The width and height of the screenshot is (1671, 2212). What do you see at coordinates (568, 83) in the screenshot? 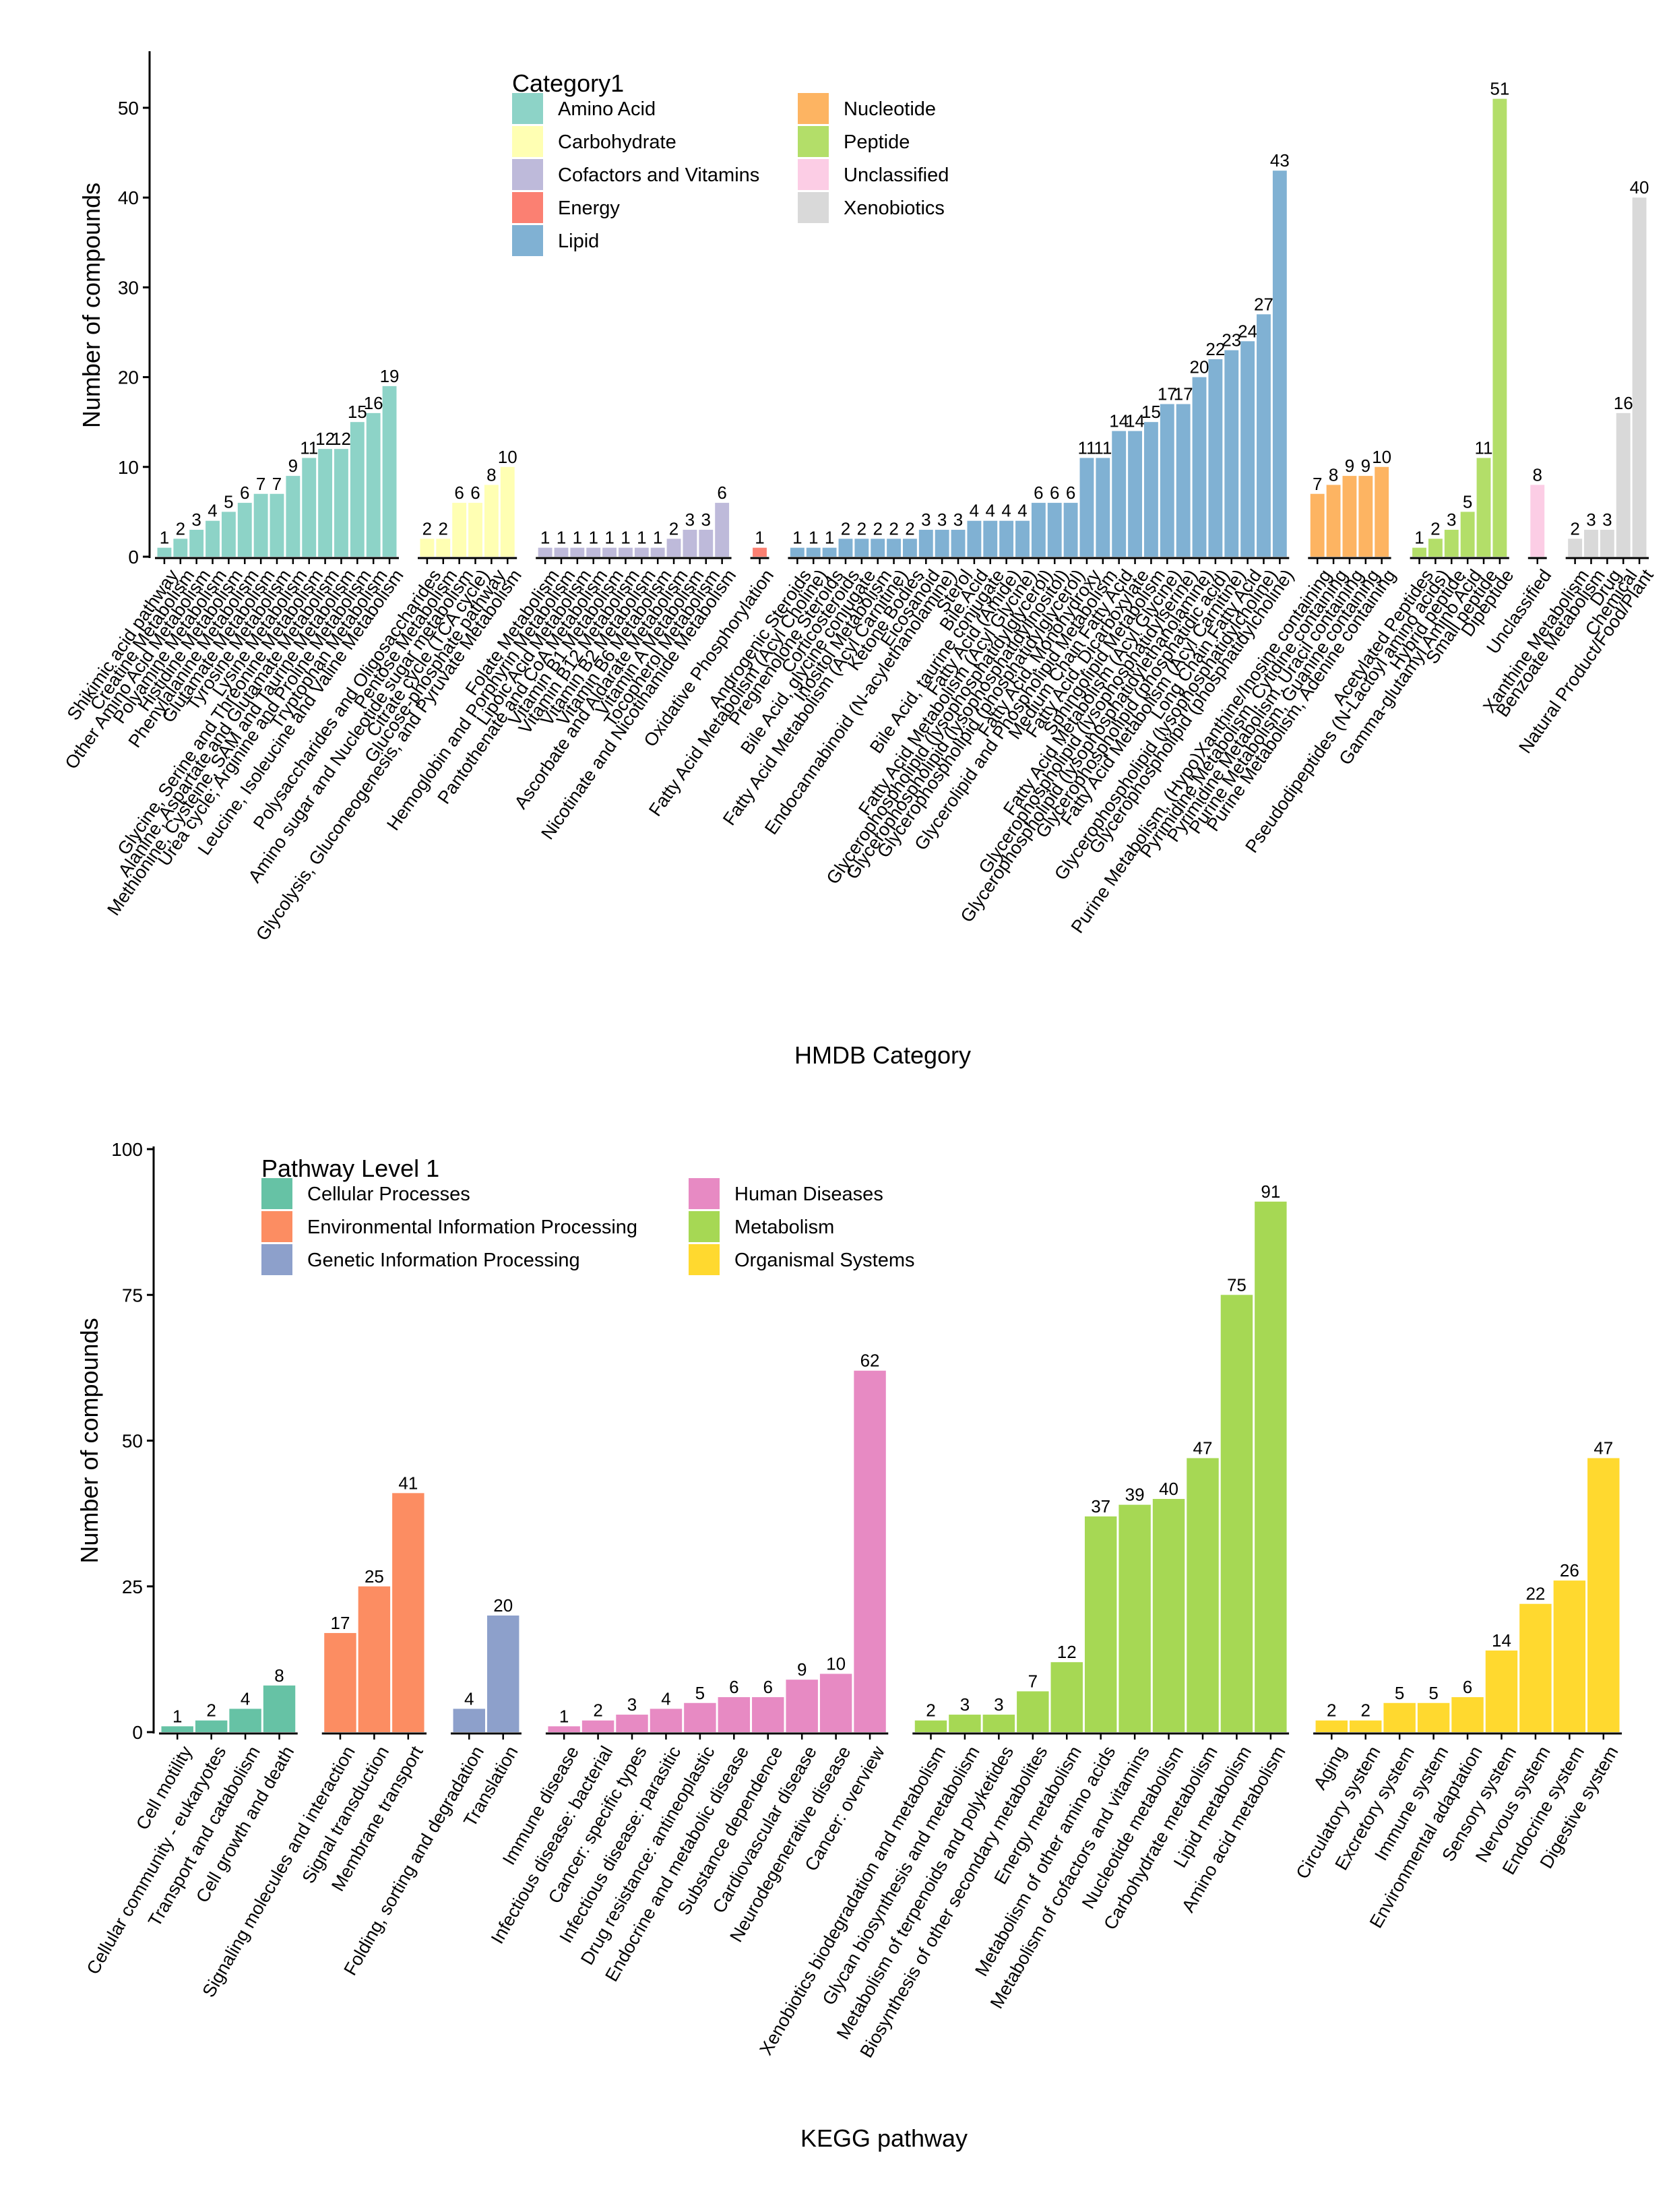
I see `legend-title: Category1` at bounding box center [568, 83].